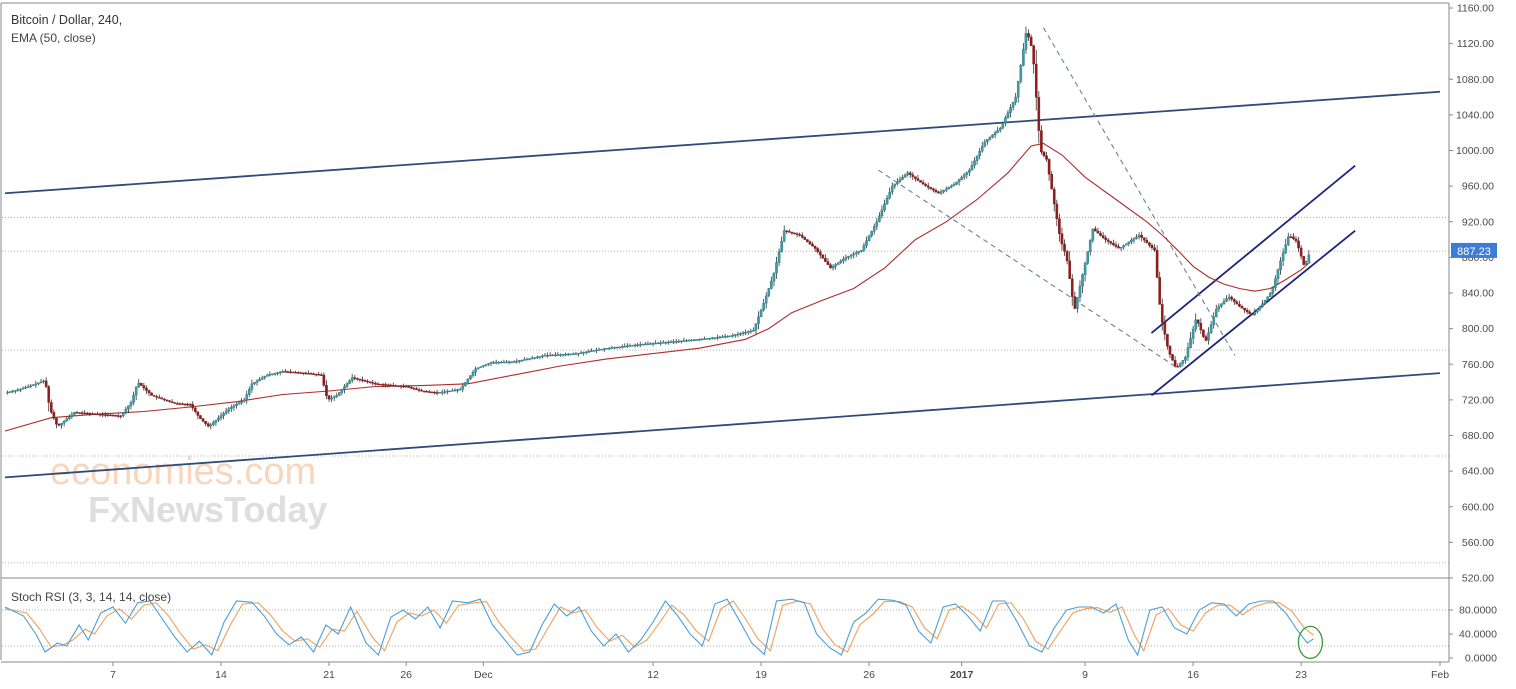 Image resolution: width=1516 pixels, height=689 pixels. I want to click on price-tick-label-5: 960.00, so click(1478, 187).